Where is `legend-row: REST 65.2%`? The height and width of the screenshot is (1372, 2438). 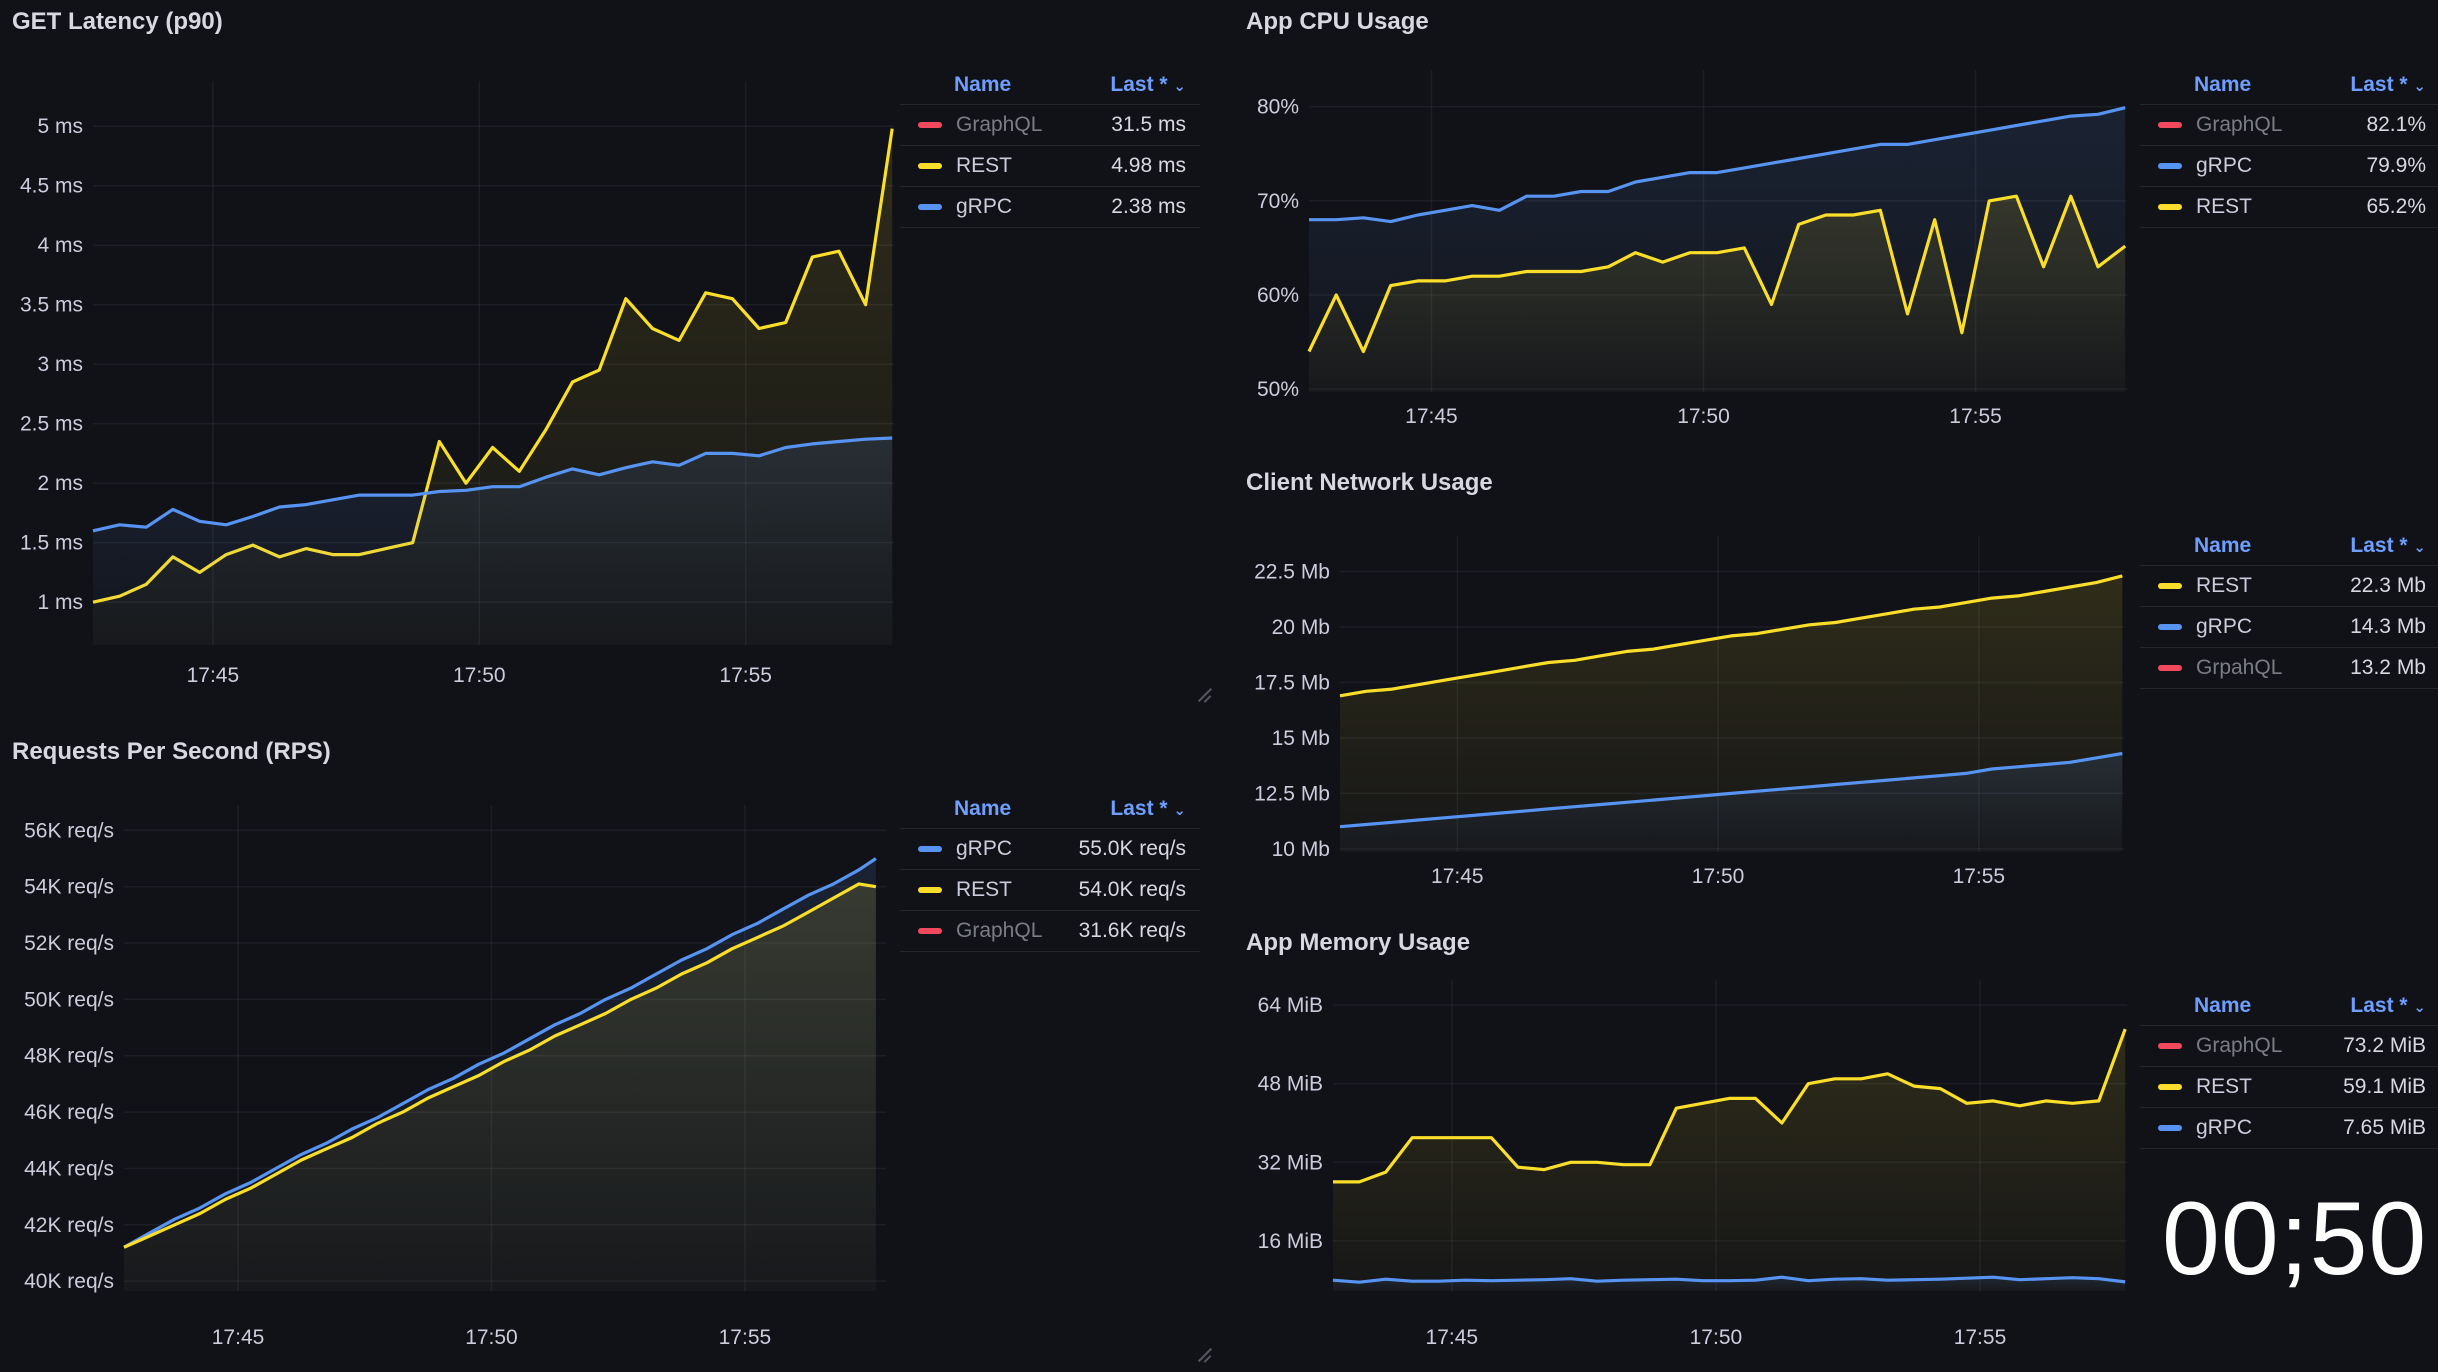 legend-row: REST 65.2% is located at coordinates (2289, 207).